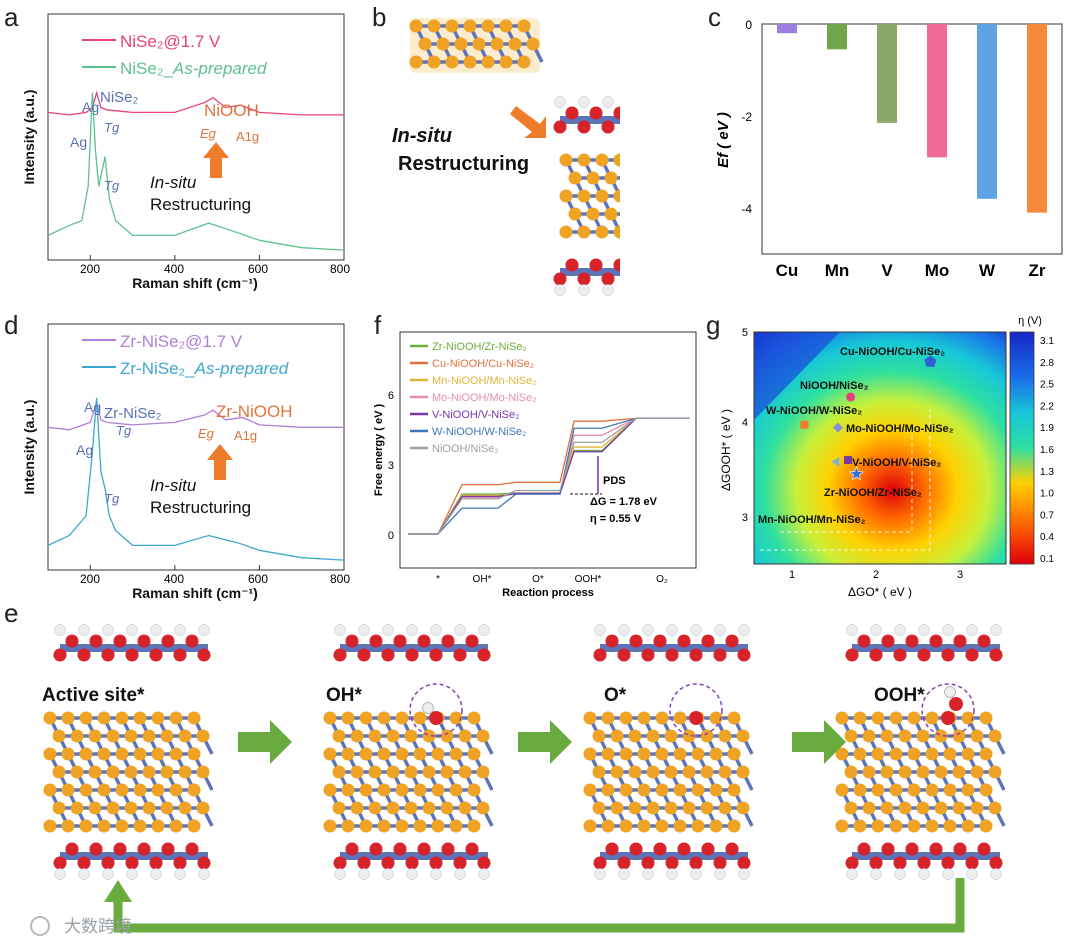 The image size is (1080, 943). I want to click on legend-label-upper-d: Zr-NiSe₂@1.7 V, so click(181, 341).